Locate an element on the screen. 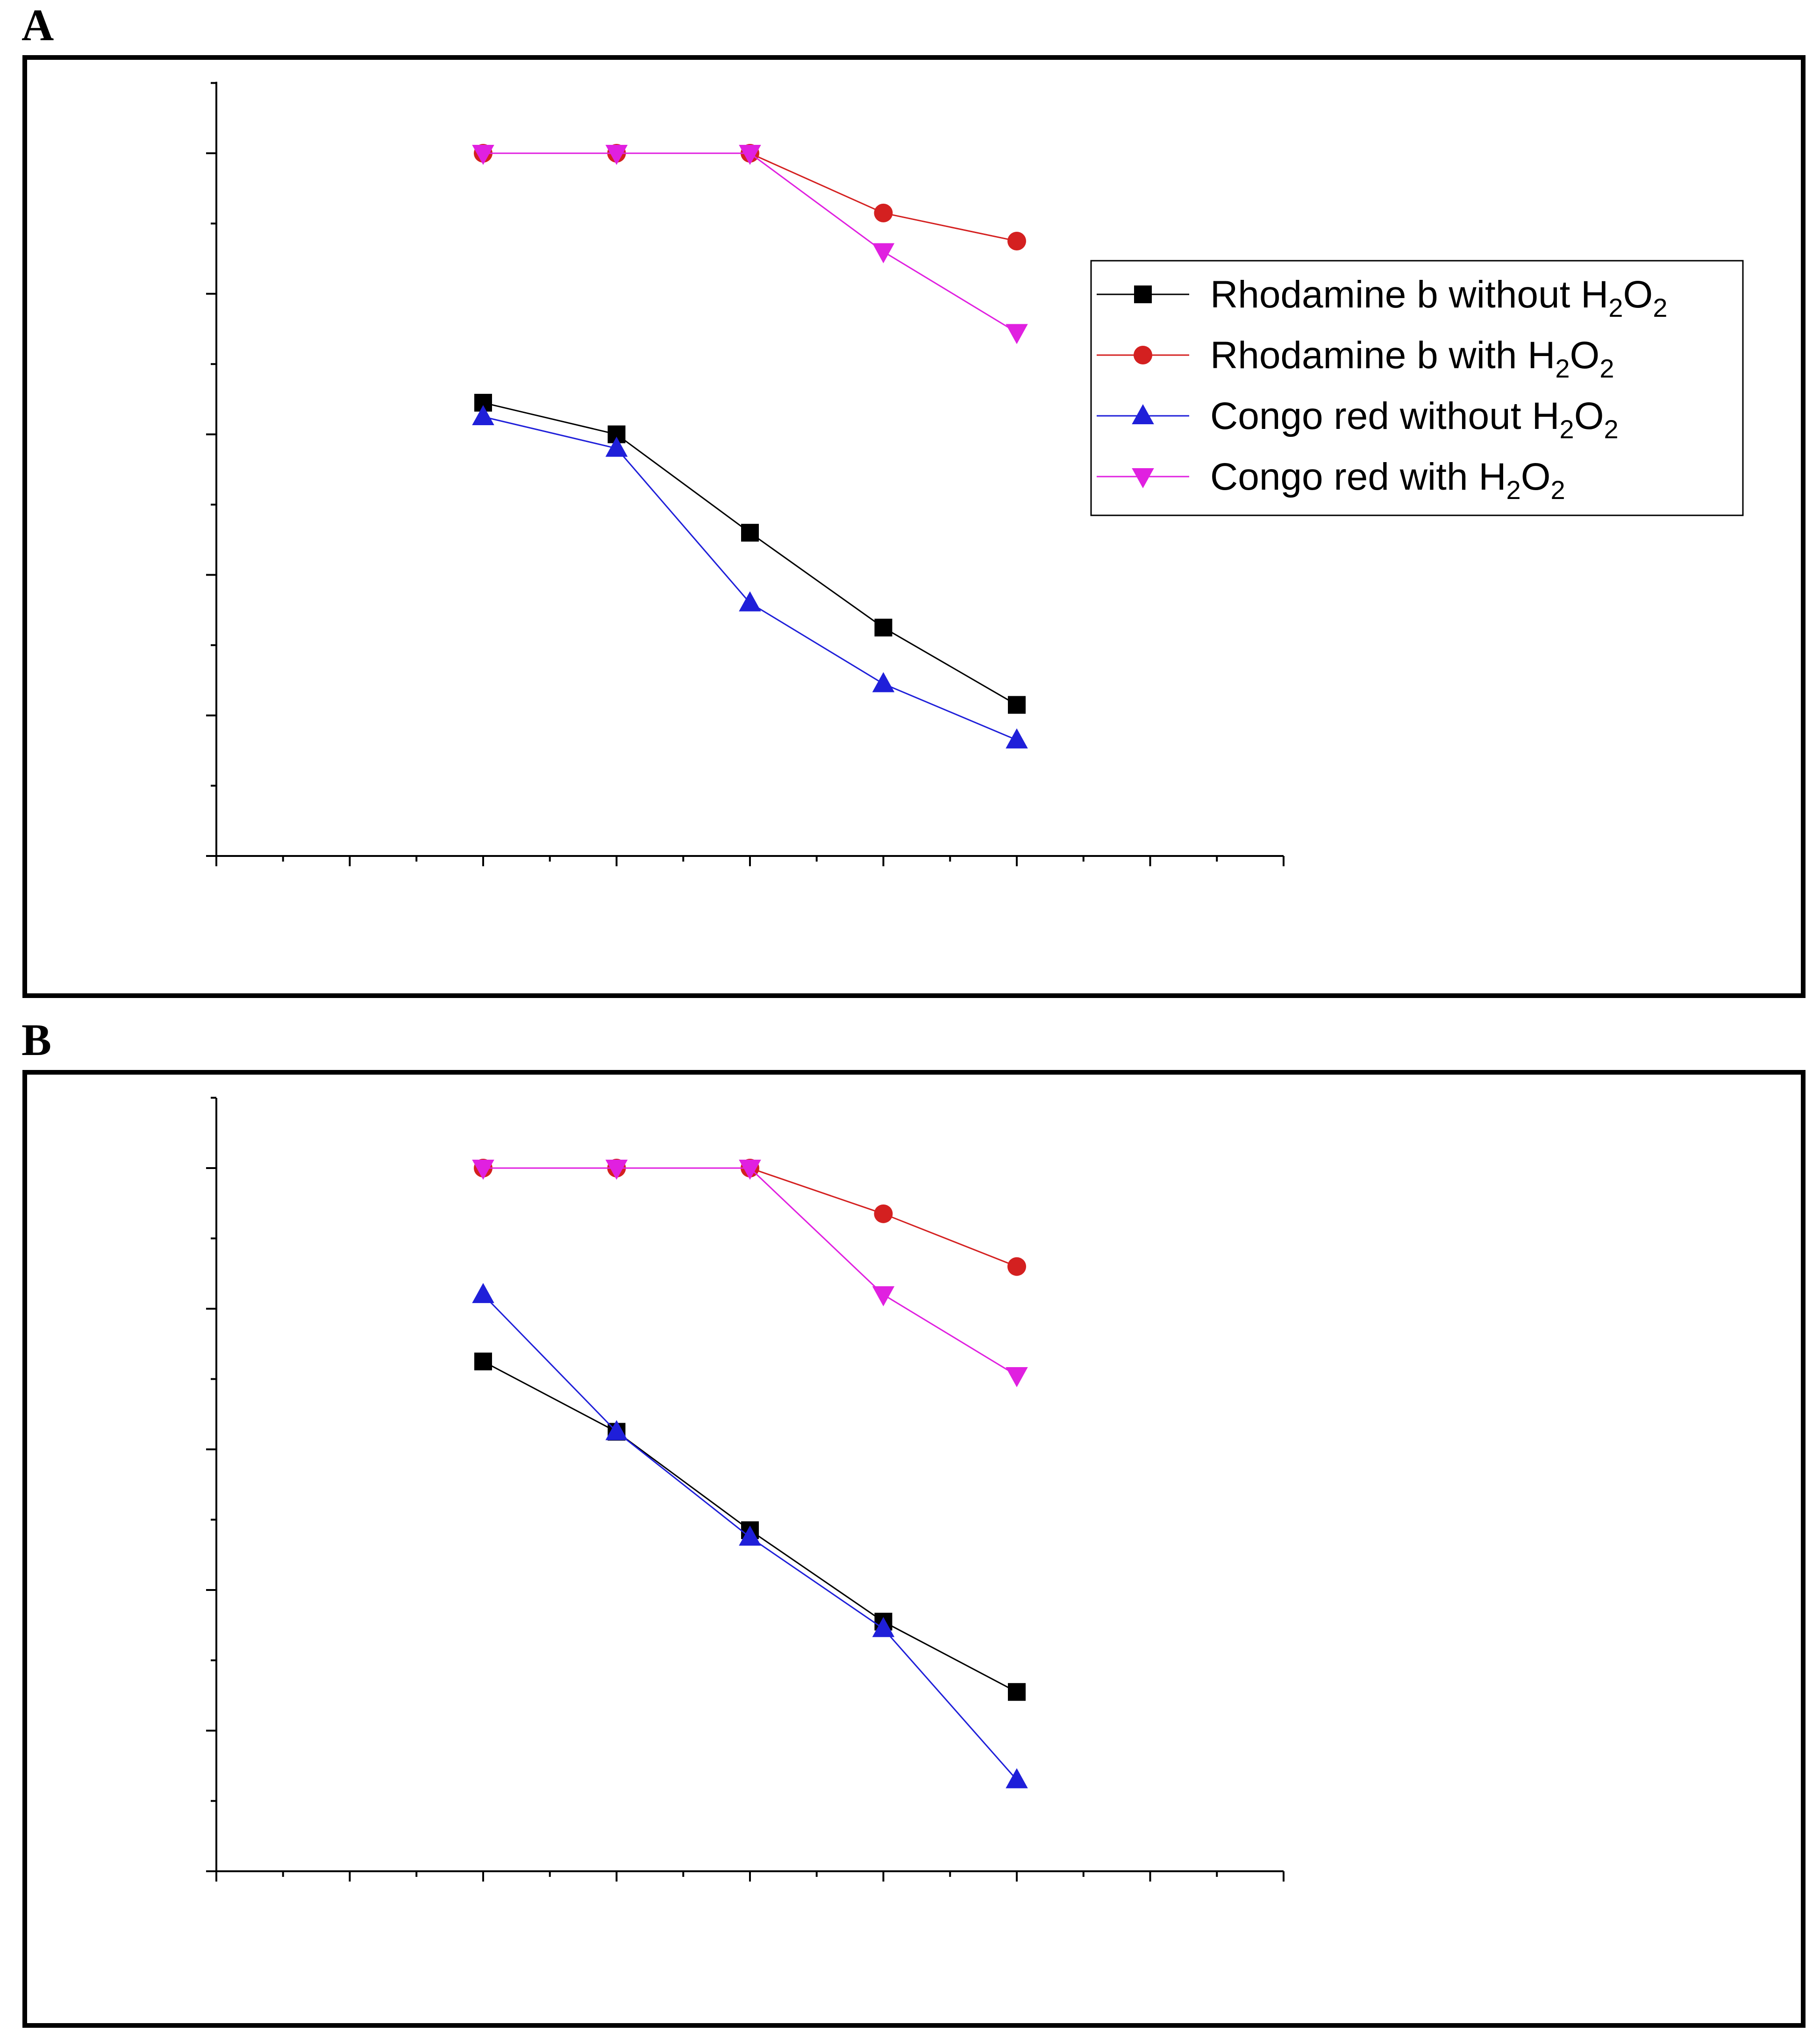 Image resolution: width=1820 pixels, height=2039 pixels. legend-entry: Rhodamine b without H2O2 is located at coordinates (1438, 297).